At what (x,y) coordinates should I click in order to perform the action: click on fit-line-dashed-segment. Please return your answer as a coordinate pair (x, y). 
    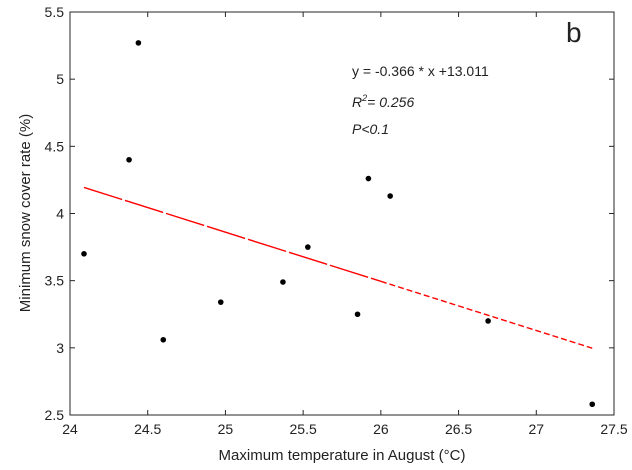
    Looking at the image, I should click on (486, 314).